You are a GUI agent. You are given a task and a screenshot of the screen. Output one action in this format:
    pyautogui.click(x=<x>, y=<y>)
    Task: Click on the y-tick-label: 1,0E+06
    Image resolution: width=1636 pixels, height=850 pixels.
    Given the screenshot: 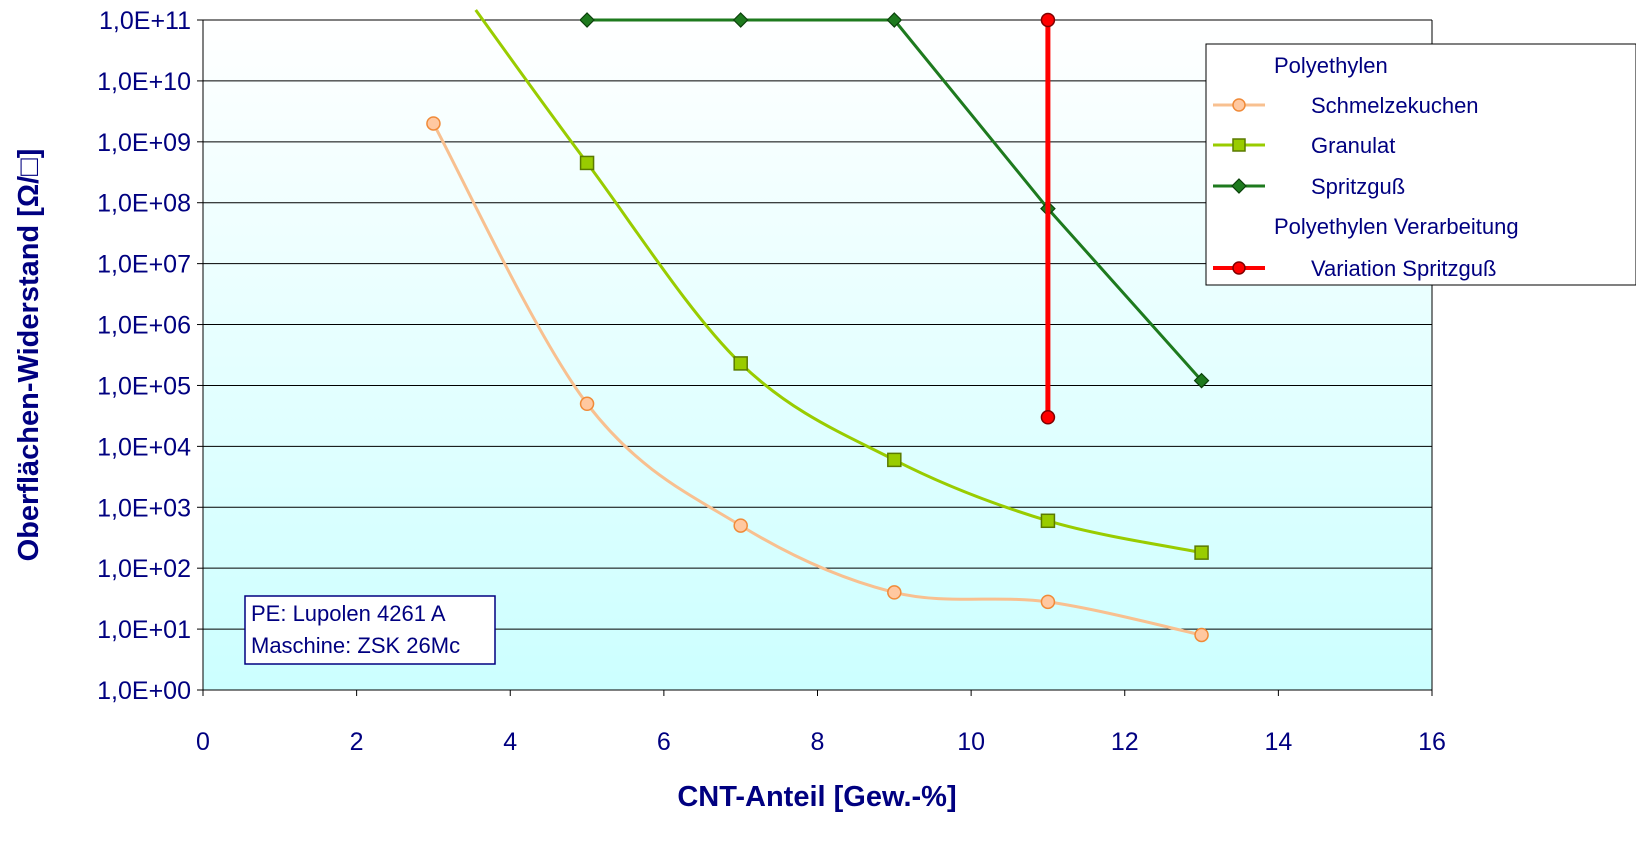 What is the action you would take?
    pyautogui.click(x=144, y=326)
    